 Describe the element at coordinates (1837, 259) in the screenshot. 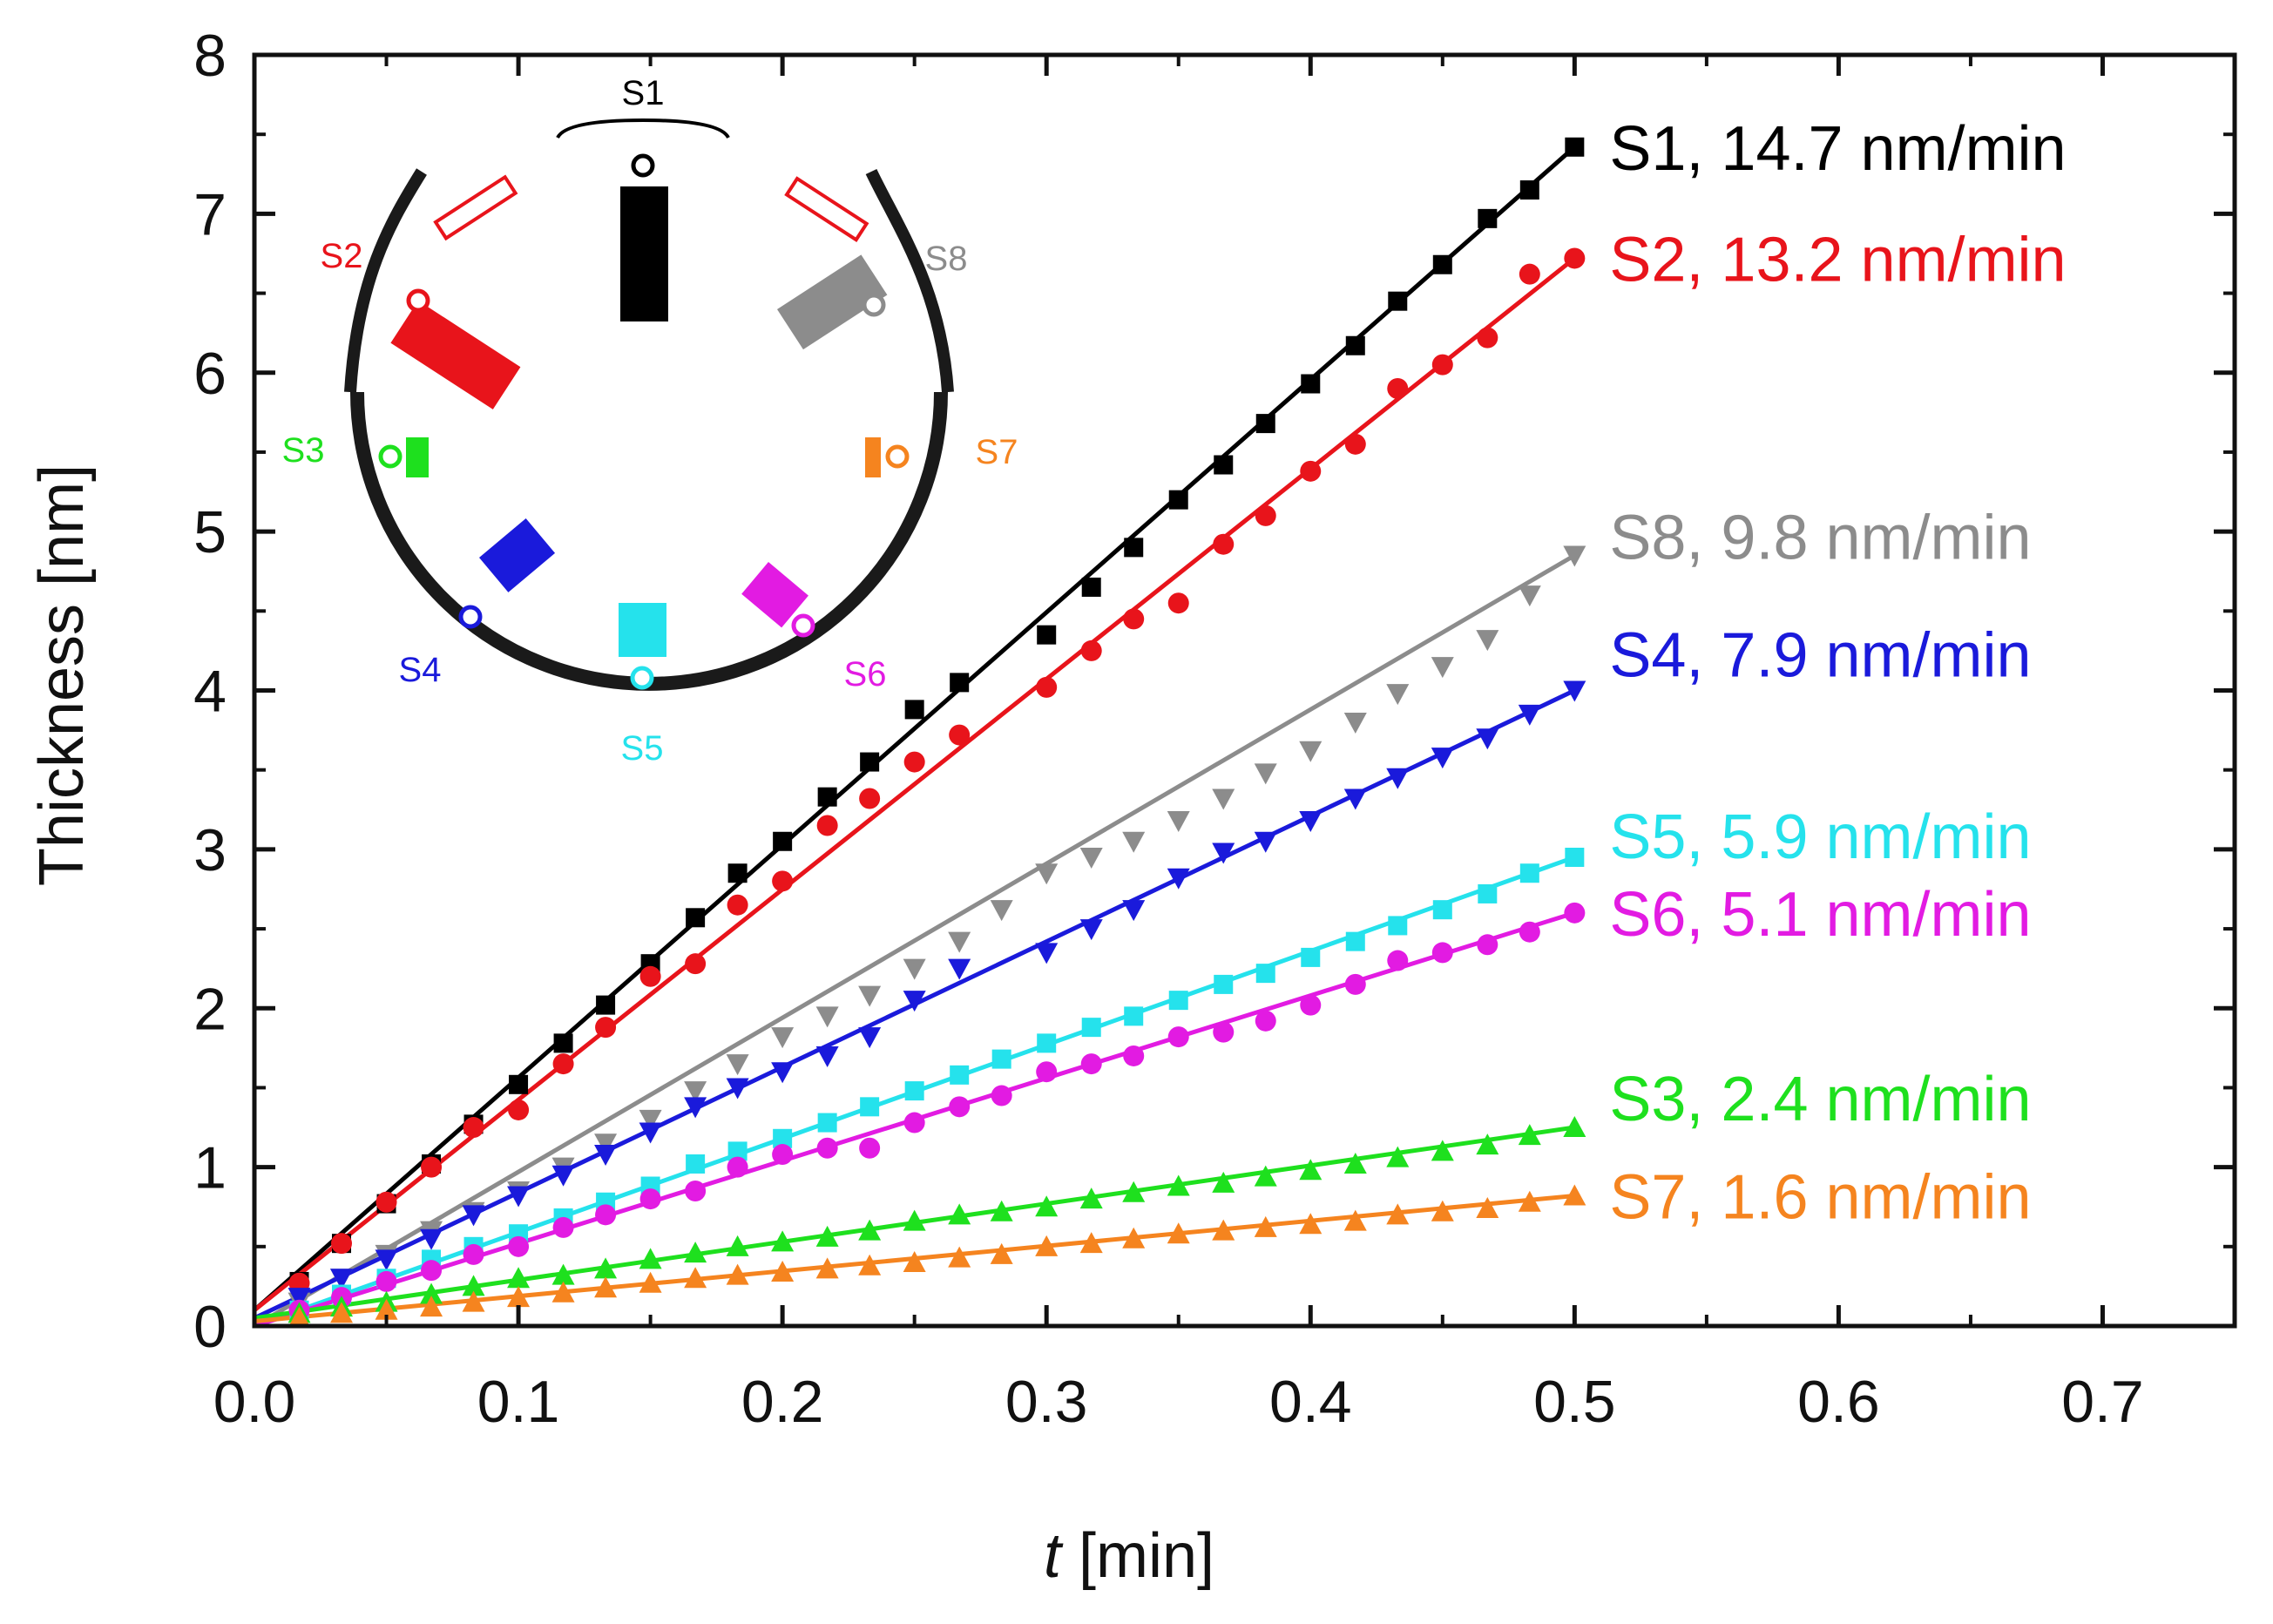

I see `series-label-s2: S2, 13.2 nm/min` at that location.